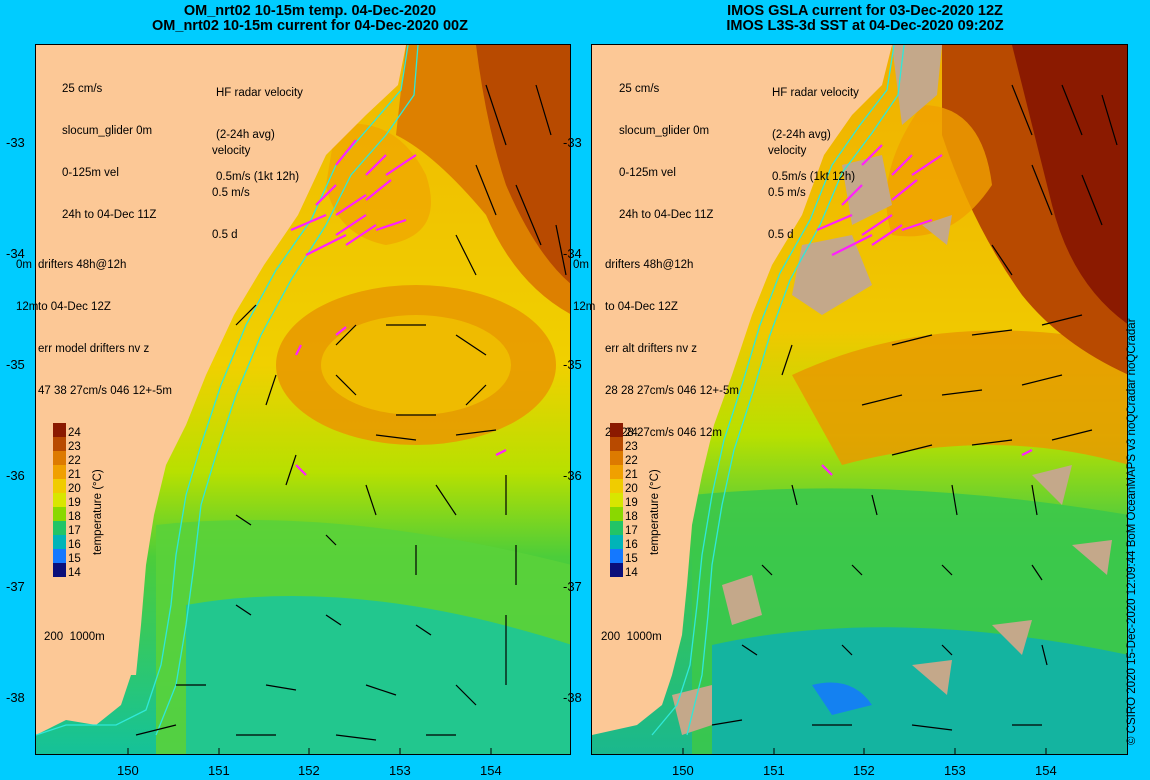 This screenshot has width=1150, height=780. I want to click on right-drifter-depth: 0m 12m, so click(584, 279).